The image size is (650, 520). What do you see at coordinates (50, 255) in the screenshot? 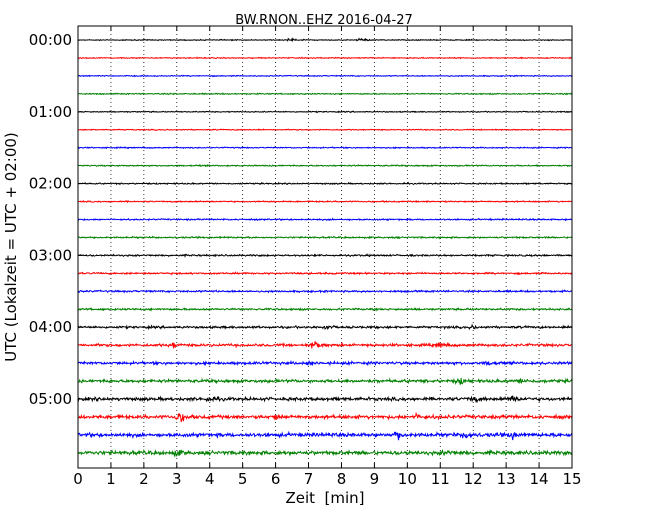
I see `y-tick-label: 03:00` at bounding box center [50, 255].